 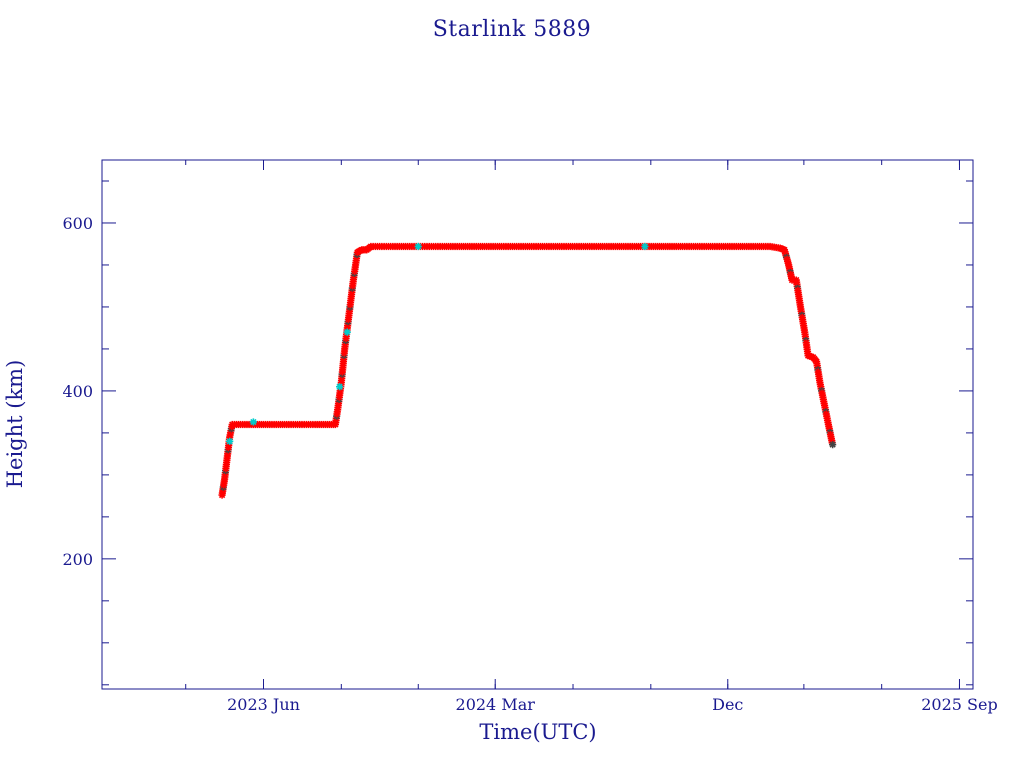 What do you see at coordinates (263, 704) in the screenshot?
I see `x-tick-label: 2023 Jun` at bounding box center [263, 704].